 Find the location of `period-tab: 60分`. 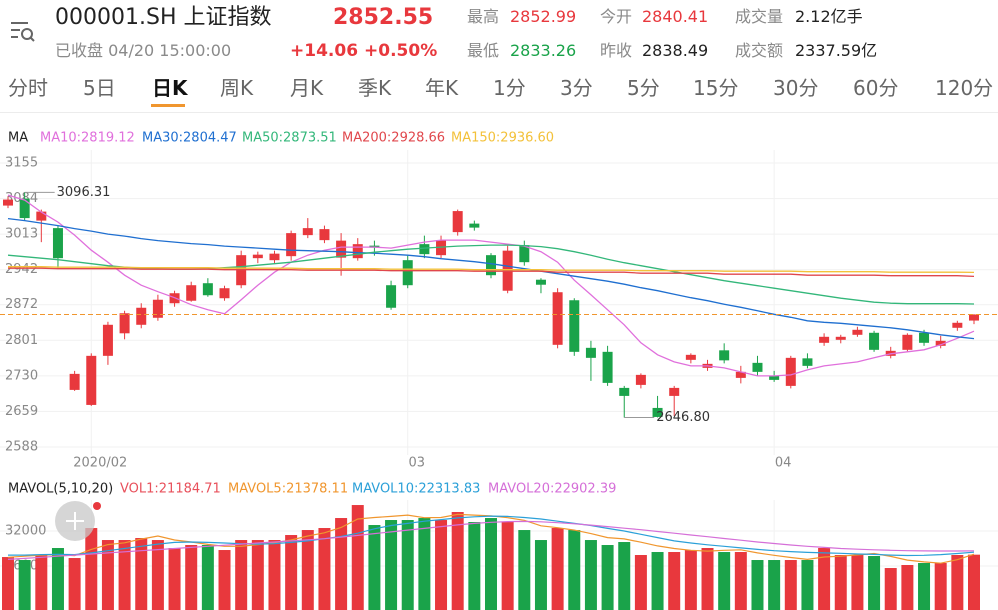

period-tab: 60分 is located at coordinates (876, 88).